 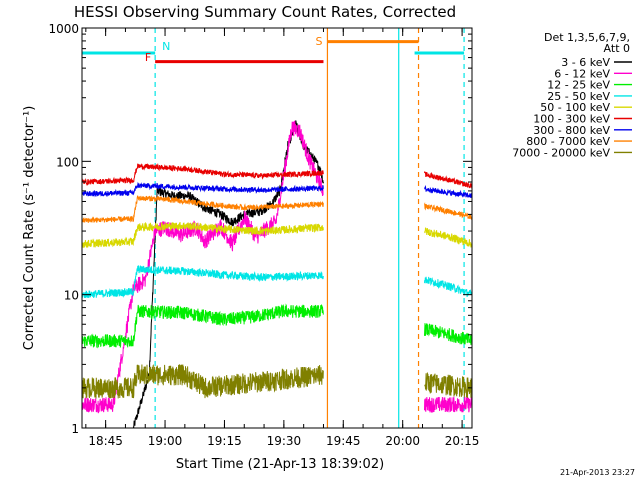 What do you see at coordinates (284, 441) in the screenshot?
I see `x-tick-label-3: 19:30` at bounding box center [284, 441].